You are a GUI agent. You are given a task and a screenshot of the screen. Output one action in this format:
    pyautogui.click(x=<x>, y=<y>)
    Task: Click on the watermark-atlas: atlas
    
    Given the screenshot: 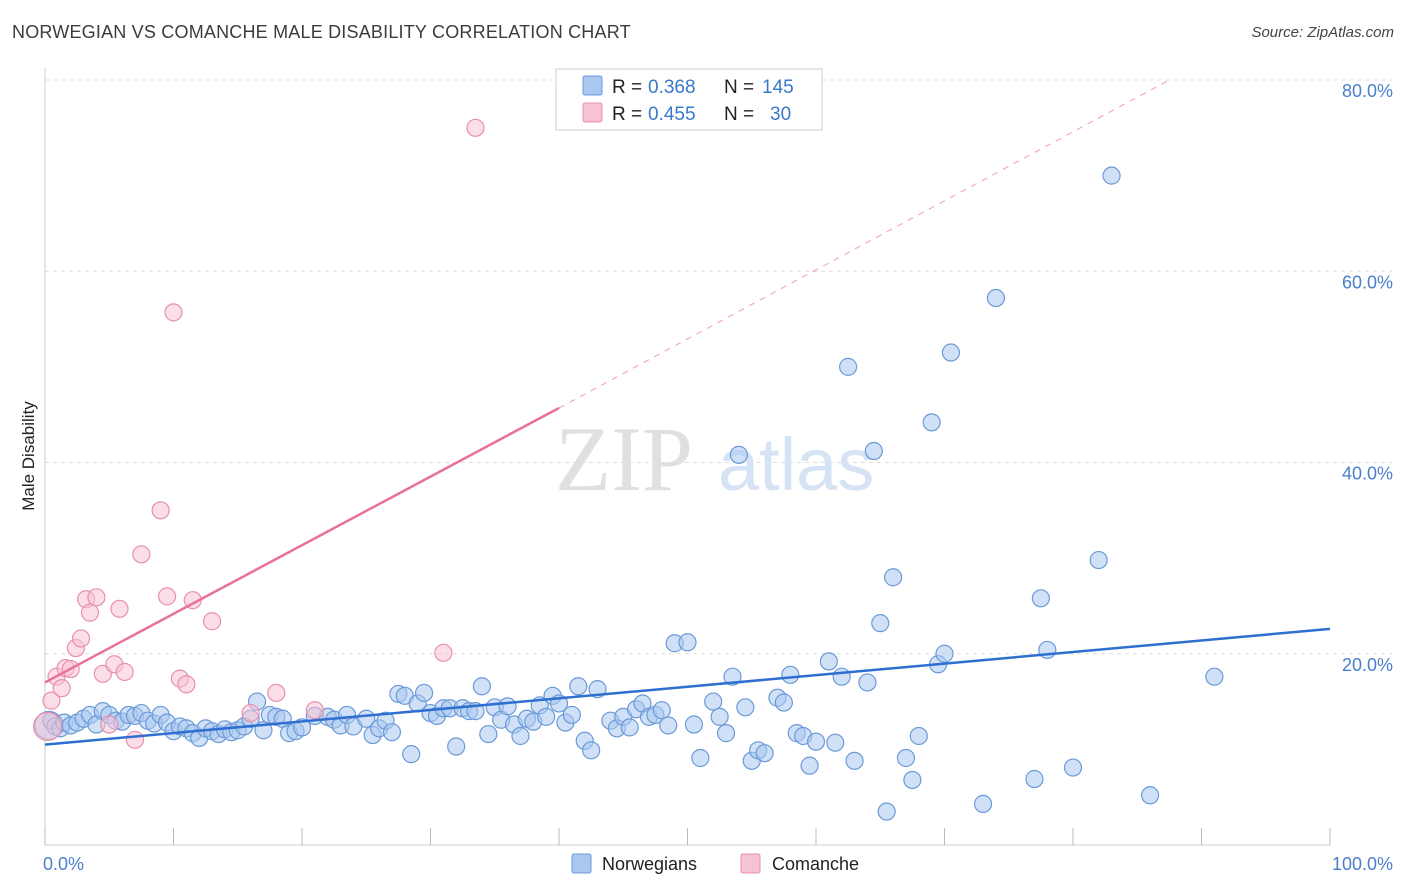 What is the action you would take?
    pyautogui.click(x=796, y=464)
    